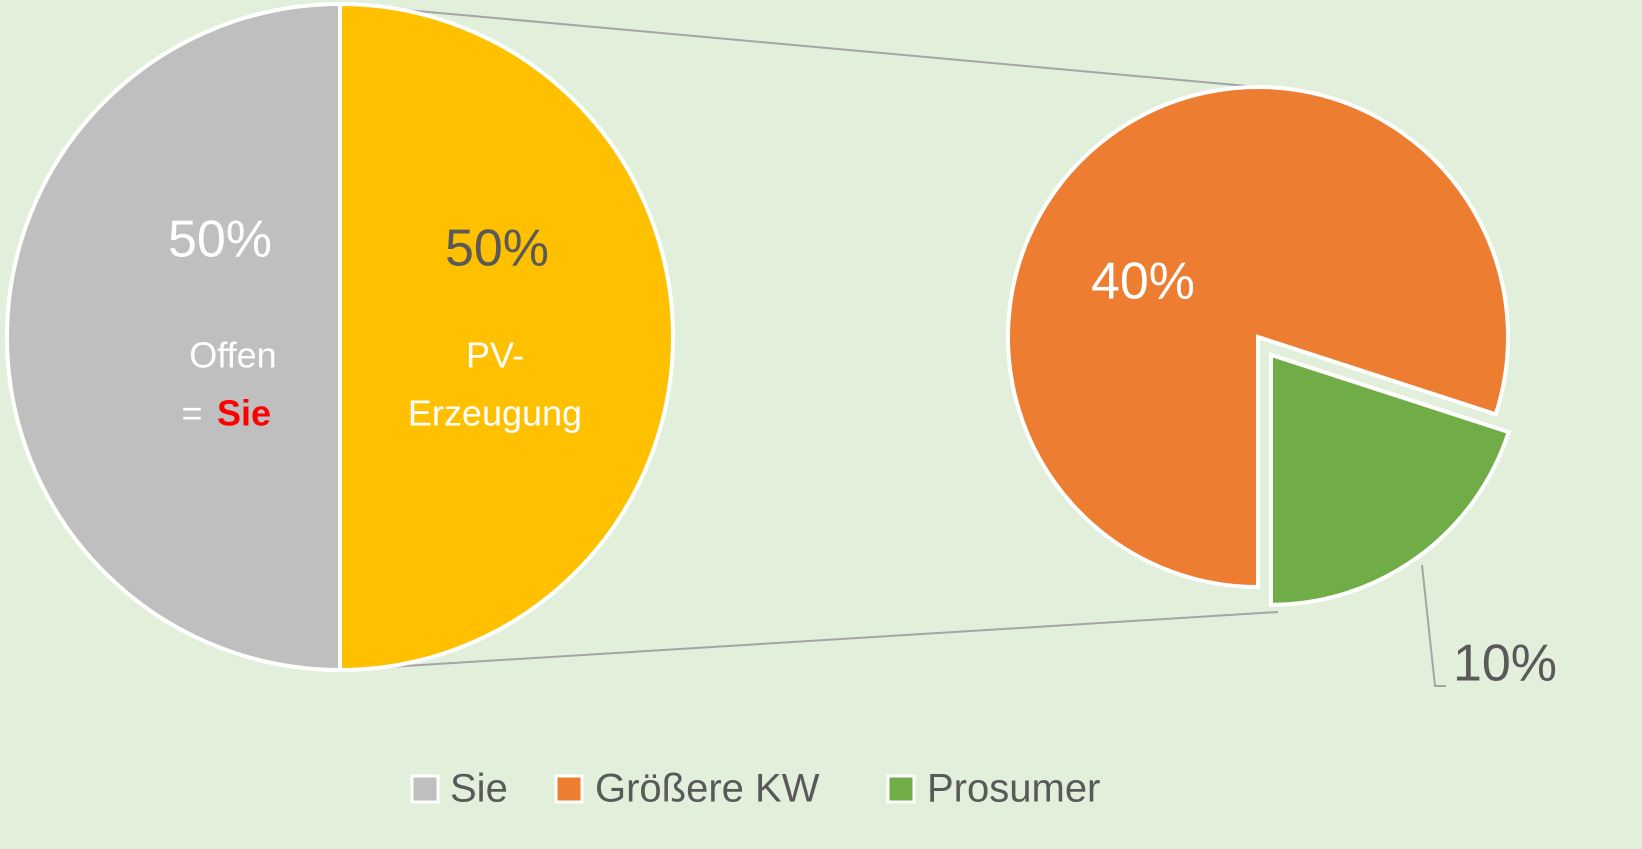 This screenshot has height=849, width=1642. What do you see at coordinates (479, 789) in the screenshot?
I see `legend-label: Sie` at bounding box center [479, 789].